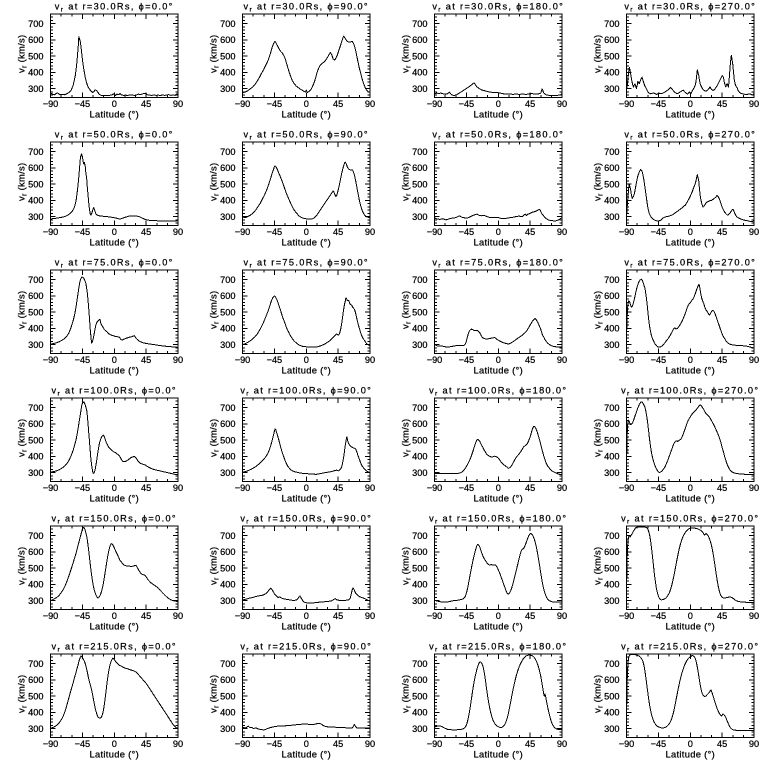  Describe the element at coordinates (114, 264) in the screenshot. I see `svg-text: vr at r=75.0Rs, ϕ=0.0°` at that location.